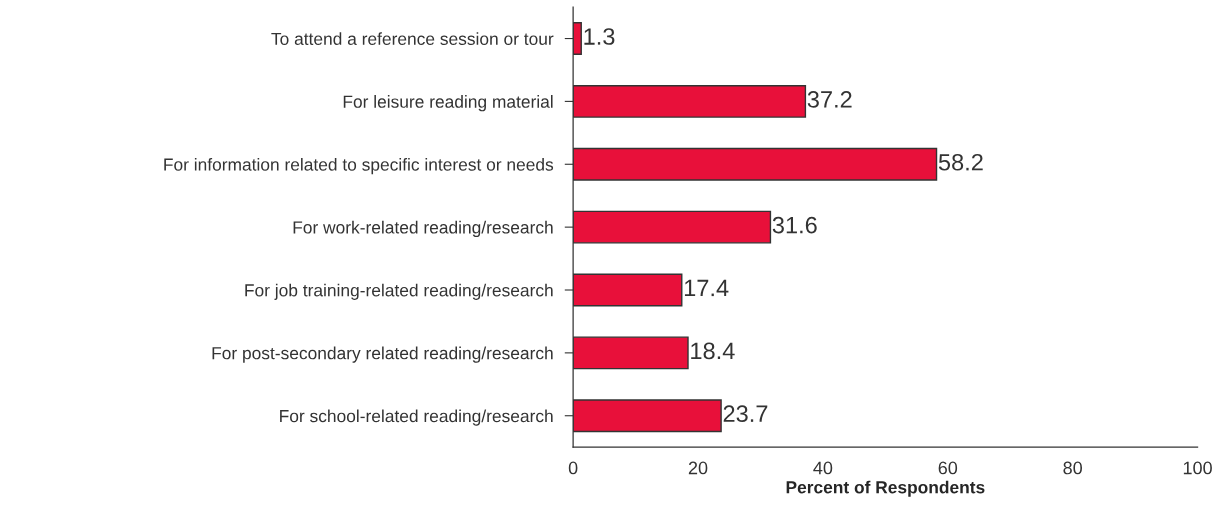 This screenshot has height=507, width=1222. What do you see at coordinates (713, 351) in the screenshot?
I see `data-label: 18.4` at bounding box center [713, 351].